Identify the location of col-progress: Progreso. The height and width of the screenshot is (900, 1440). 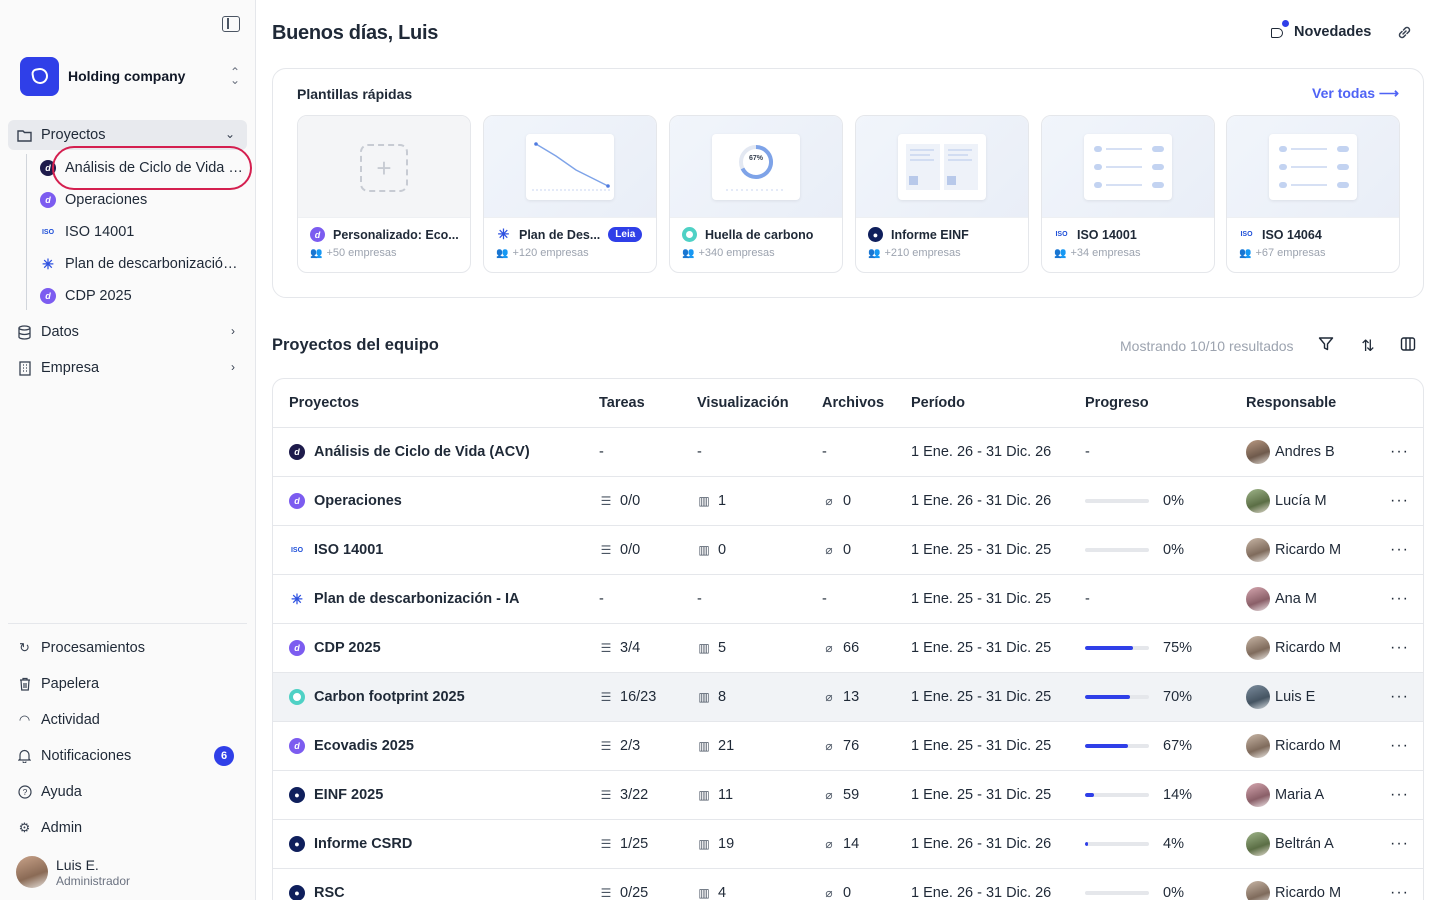
(1117, 403).